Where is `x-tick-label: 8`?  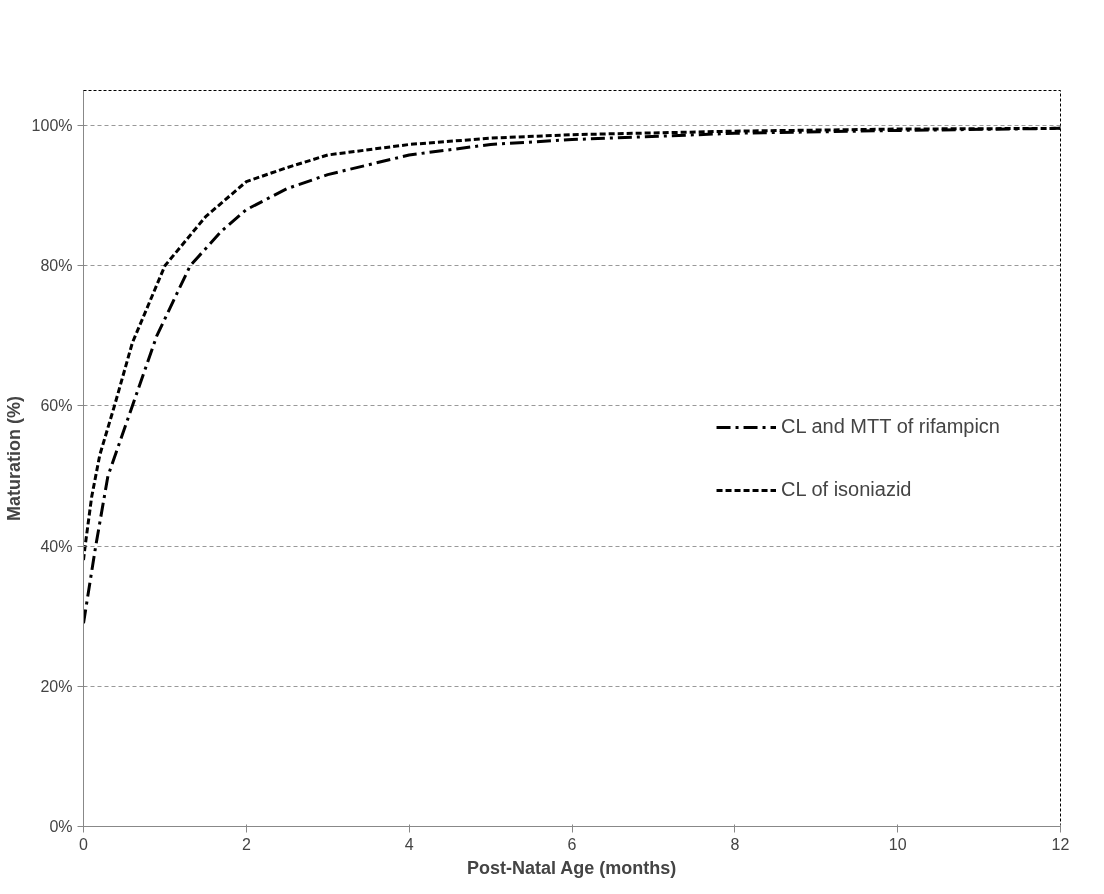
x-tick-label: 8 is located at coordinates (735, 844).